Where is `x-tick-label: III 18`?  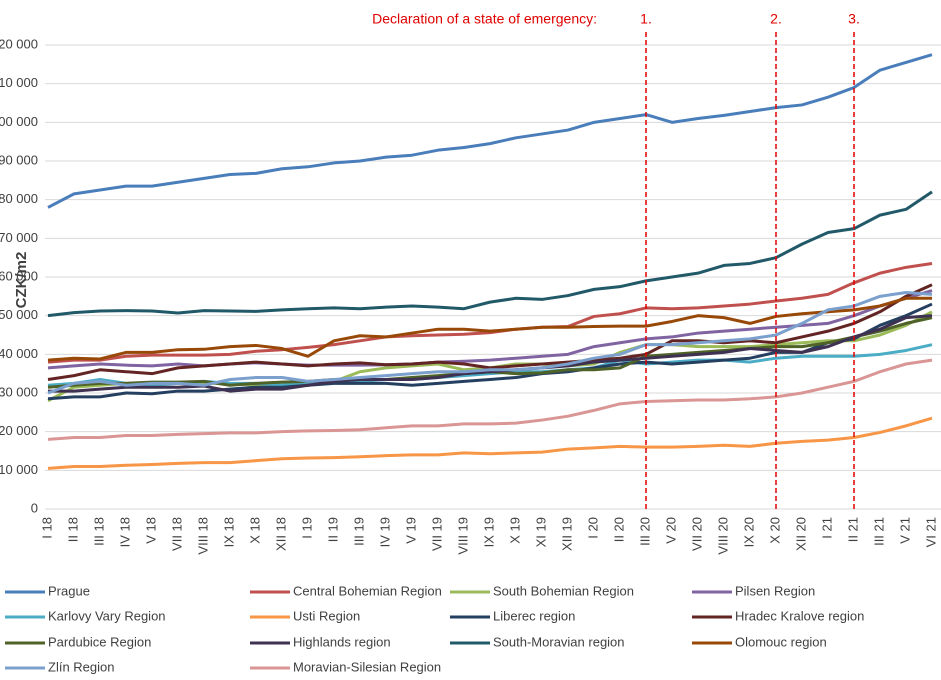
x-tick-label: III 18 is located at coordinates (98, 531).